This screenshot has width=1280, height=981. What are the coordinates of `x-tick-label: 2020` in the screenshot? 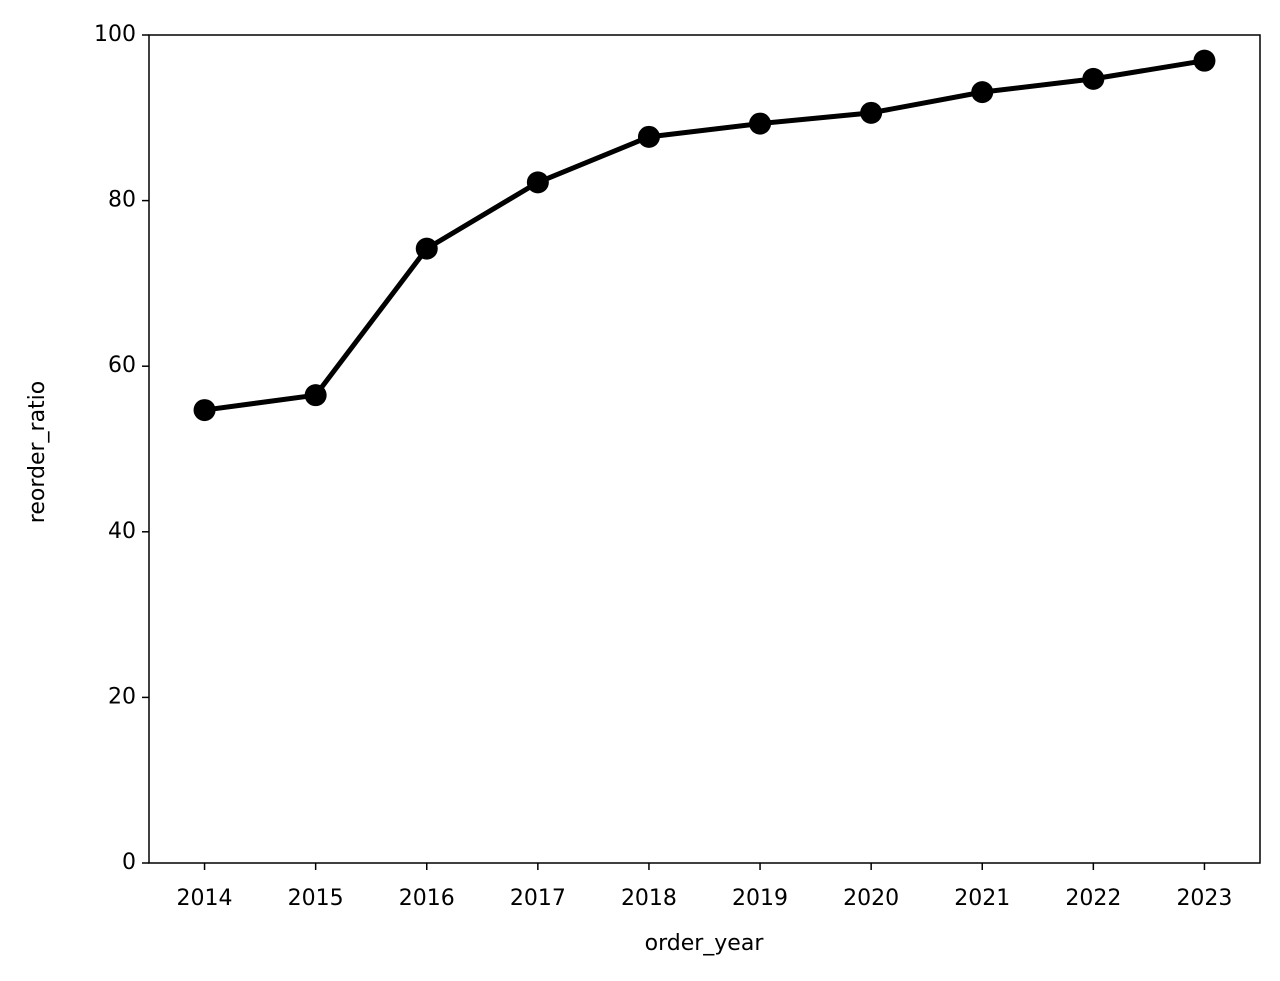 It's located at (871, 898).